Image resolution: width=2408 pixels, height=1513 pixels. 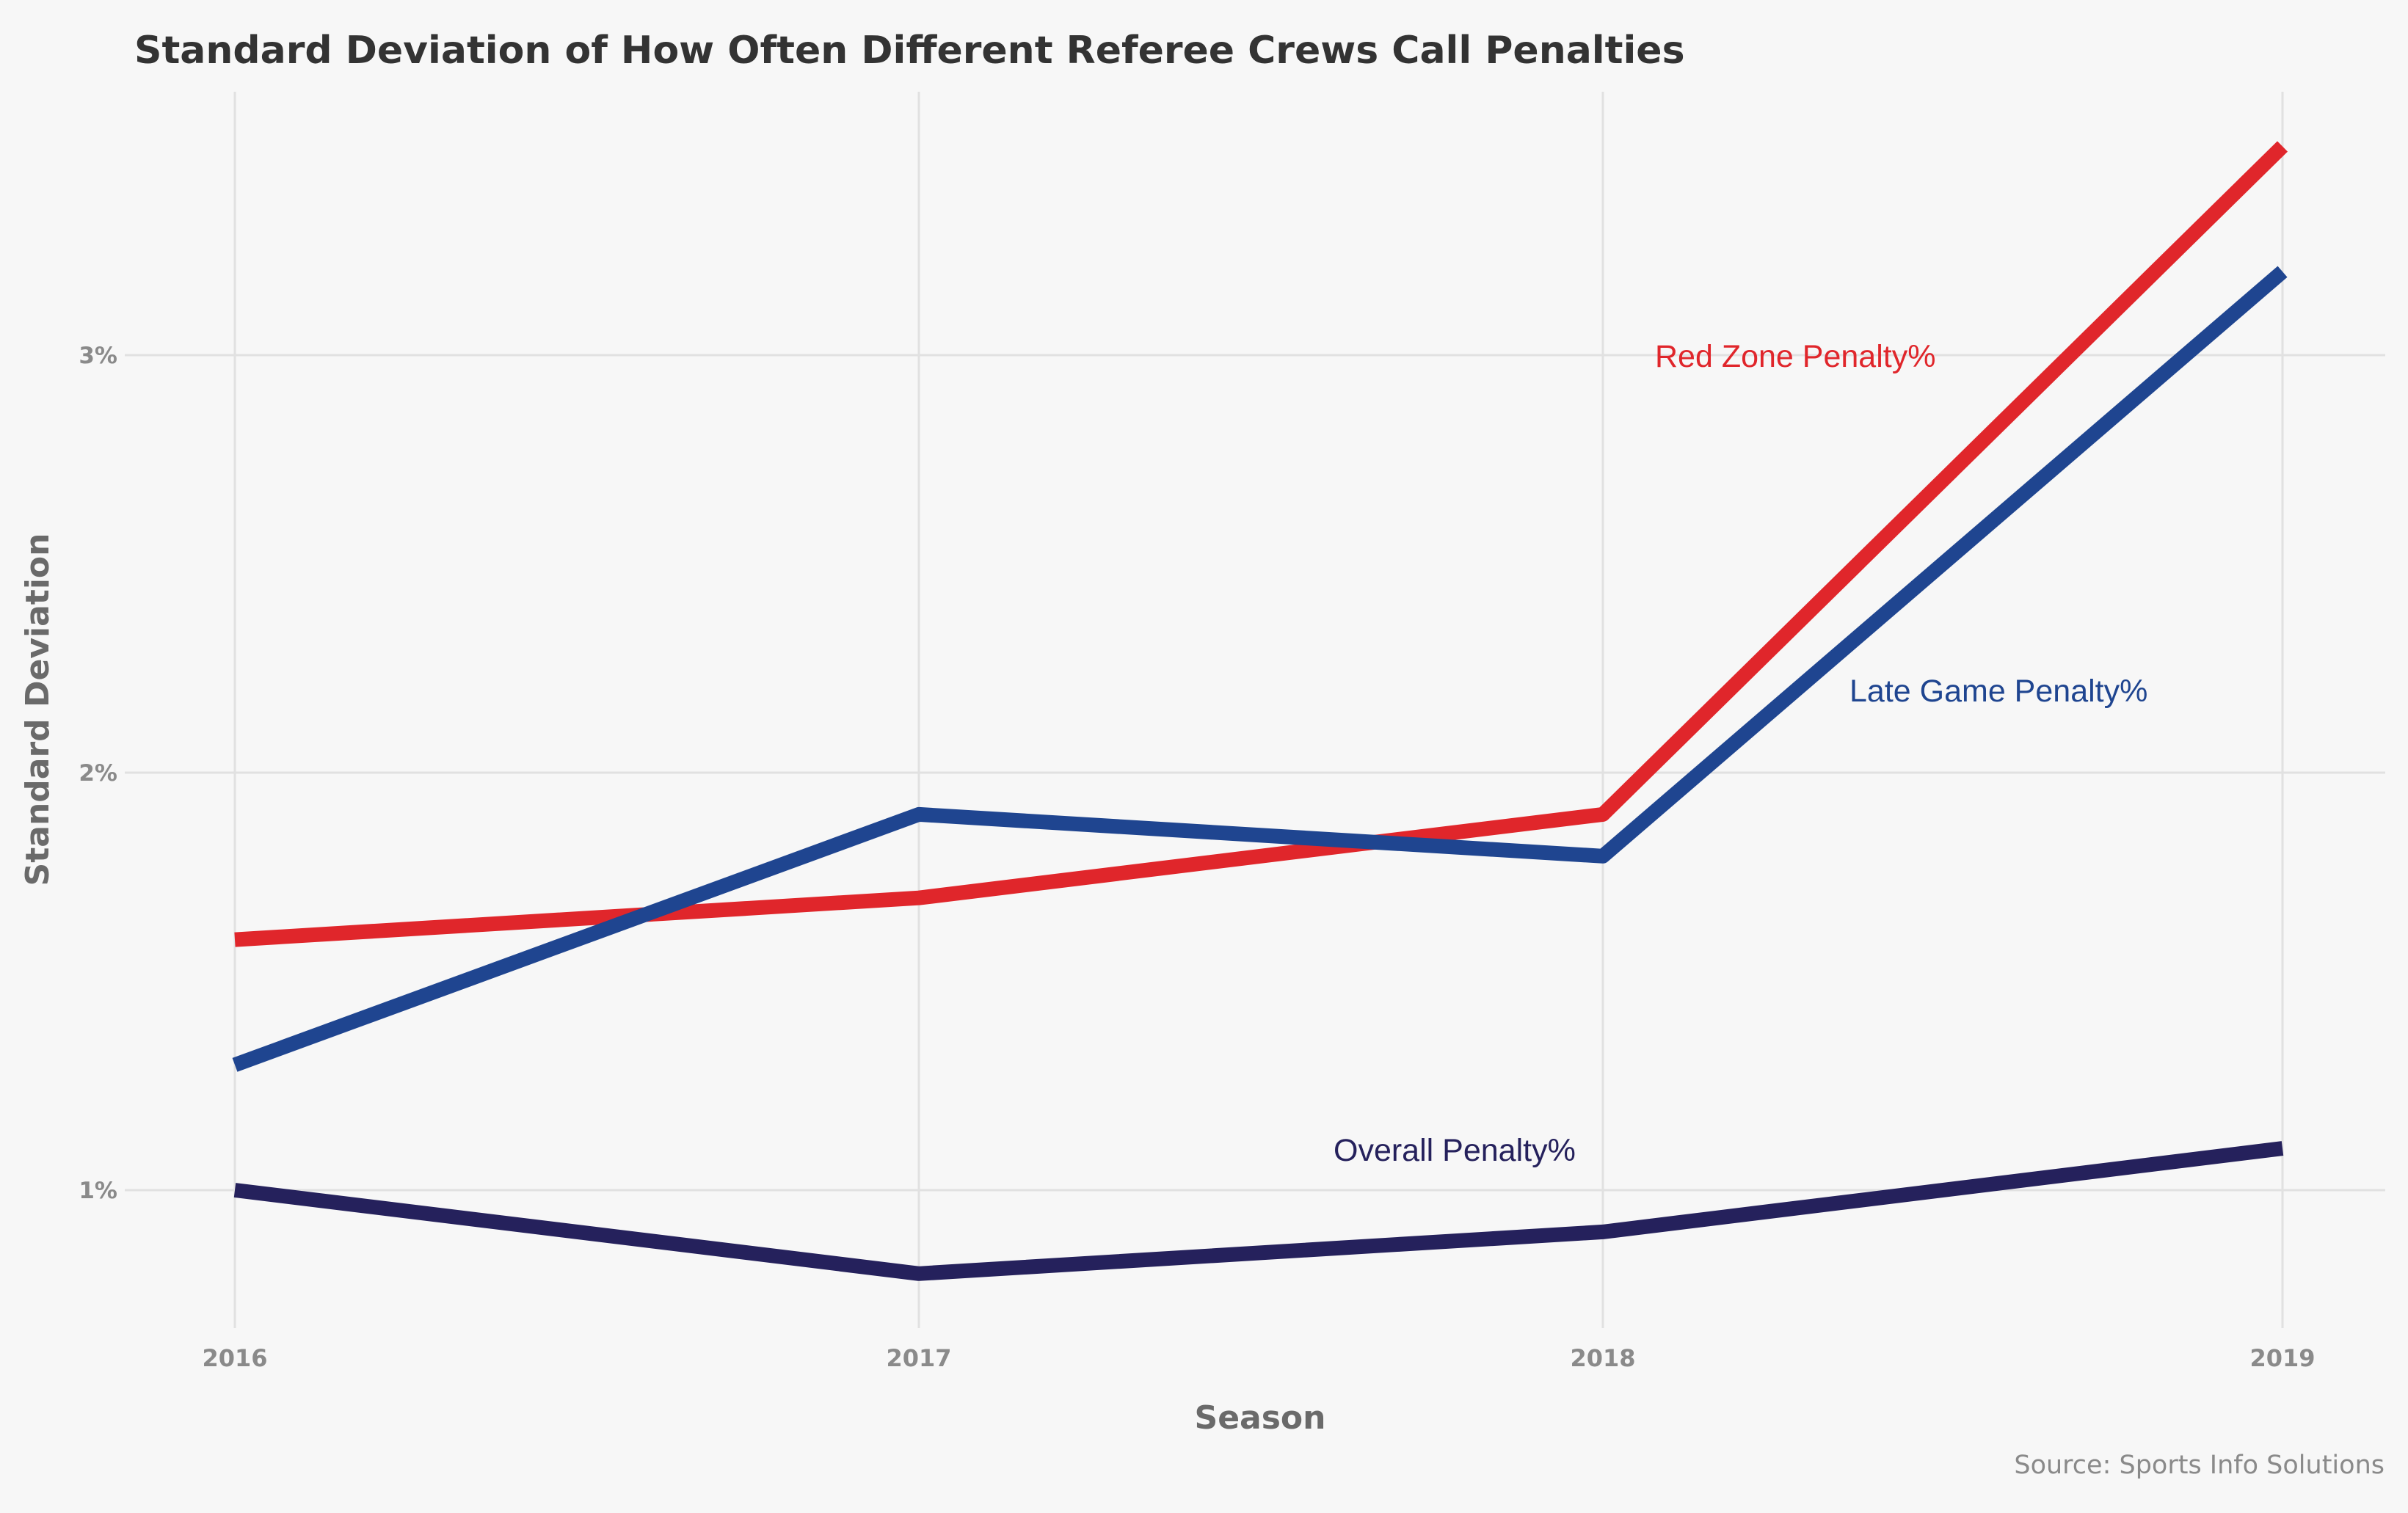 I want to click on y-tick-label: 1%, so click(x=98, y=1191).